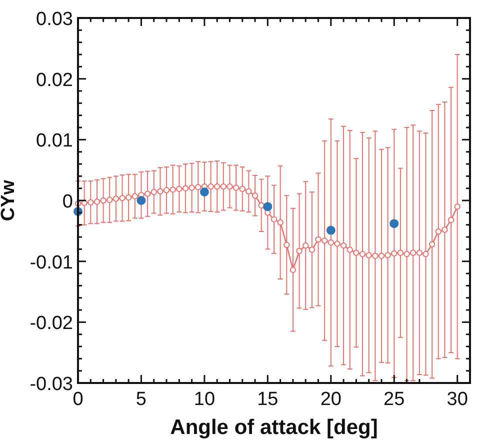 Image resolution: width=484 pixels, height=448 pixels. Describe the element at coordinates (205, 399) in the screenshot. I see `x-tick-label: 10` at that location.